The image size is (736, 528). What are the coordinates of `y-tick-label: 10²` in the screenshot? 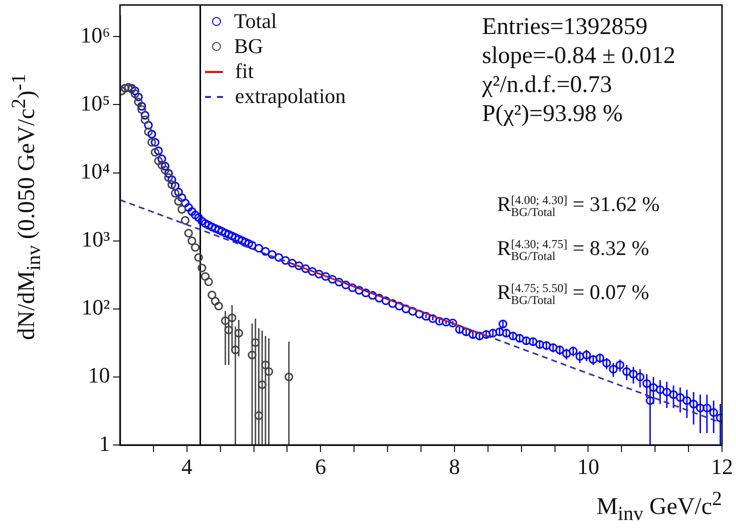 It's located at (95, 307).